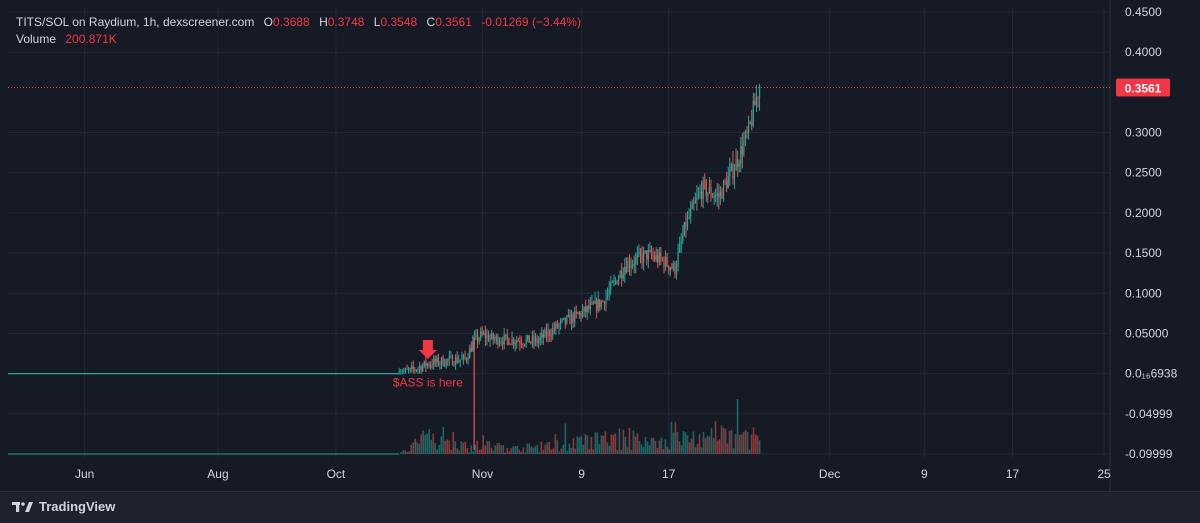  I want to click on tradingview-icon, so click(22, 506).